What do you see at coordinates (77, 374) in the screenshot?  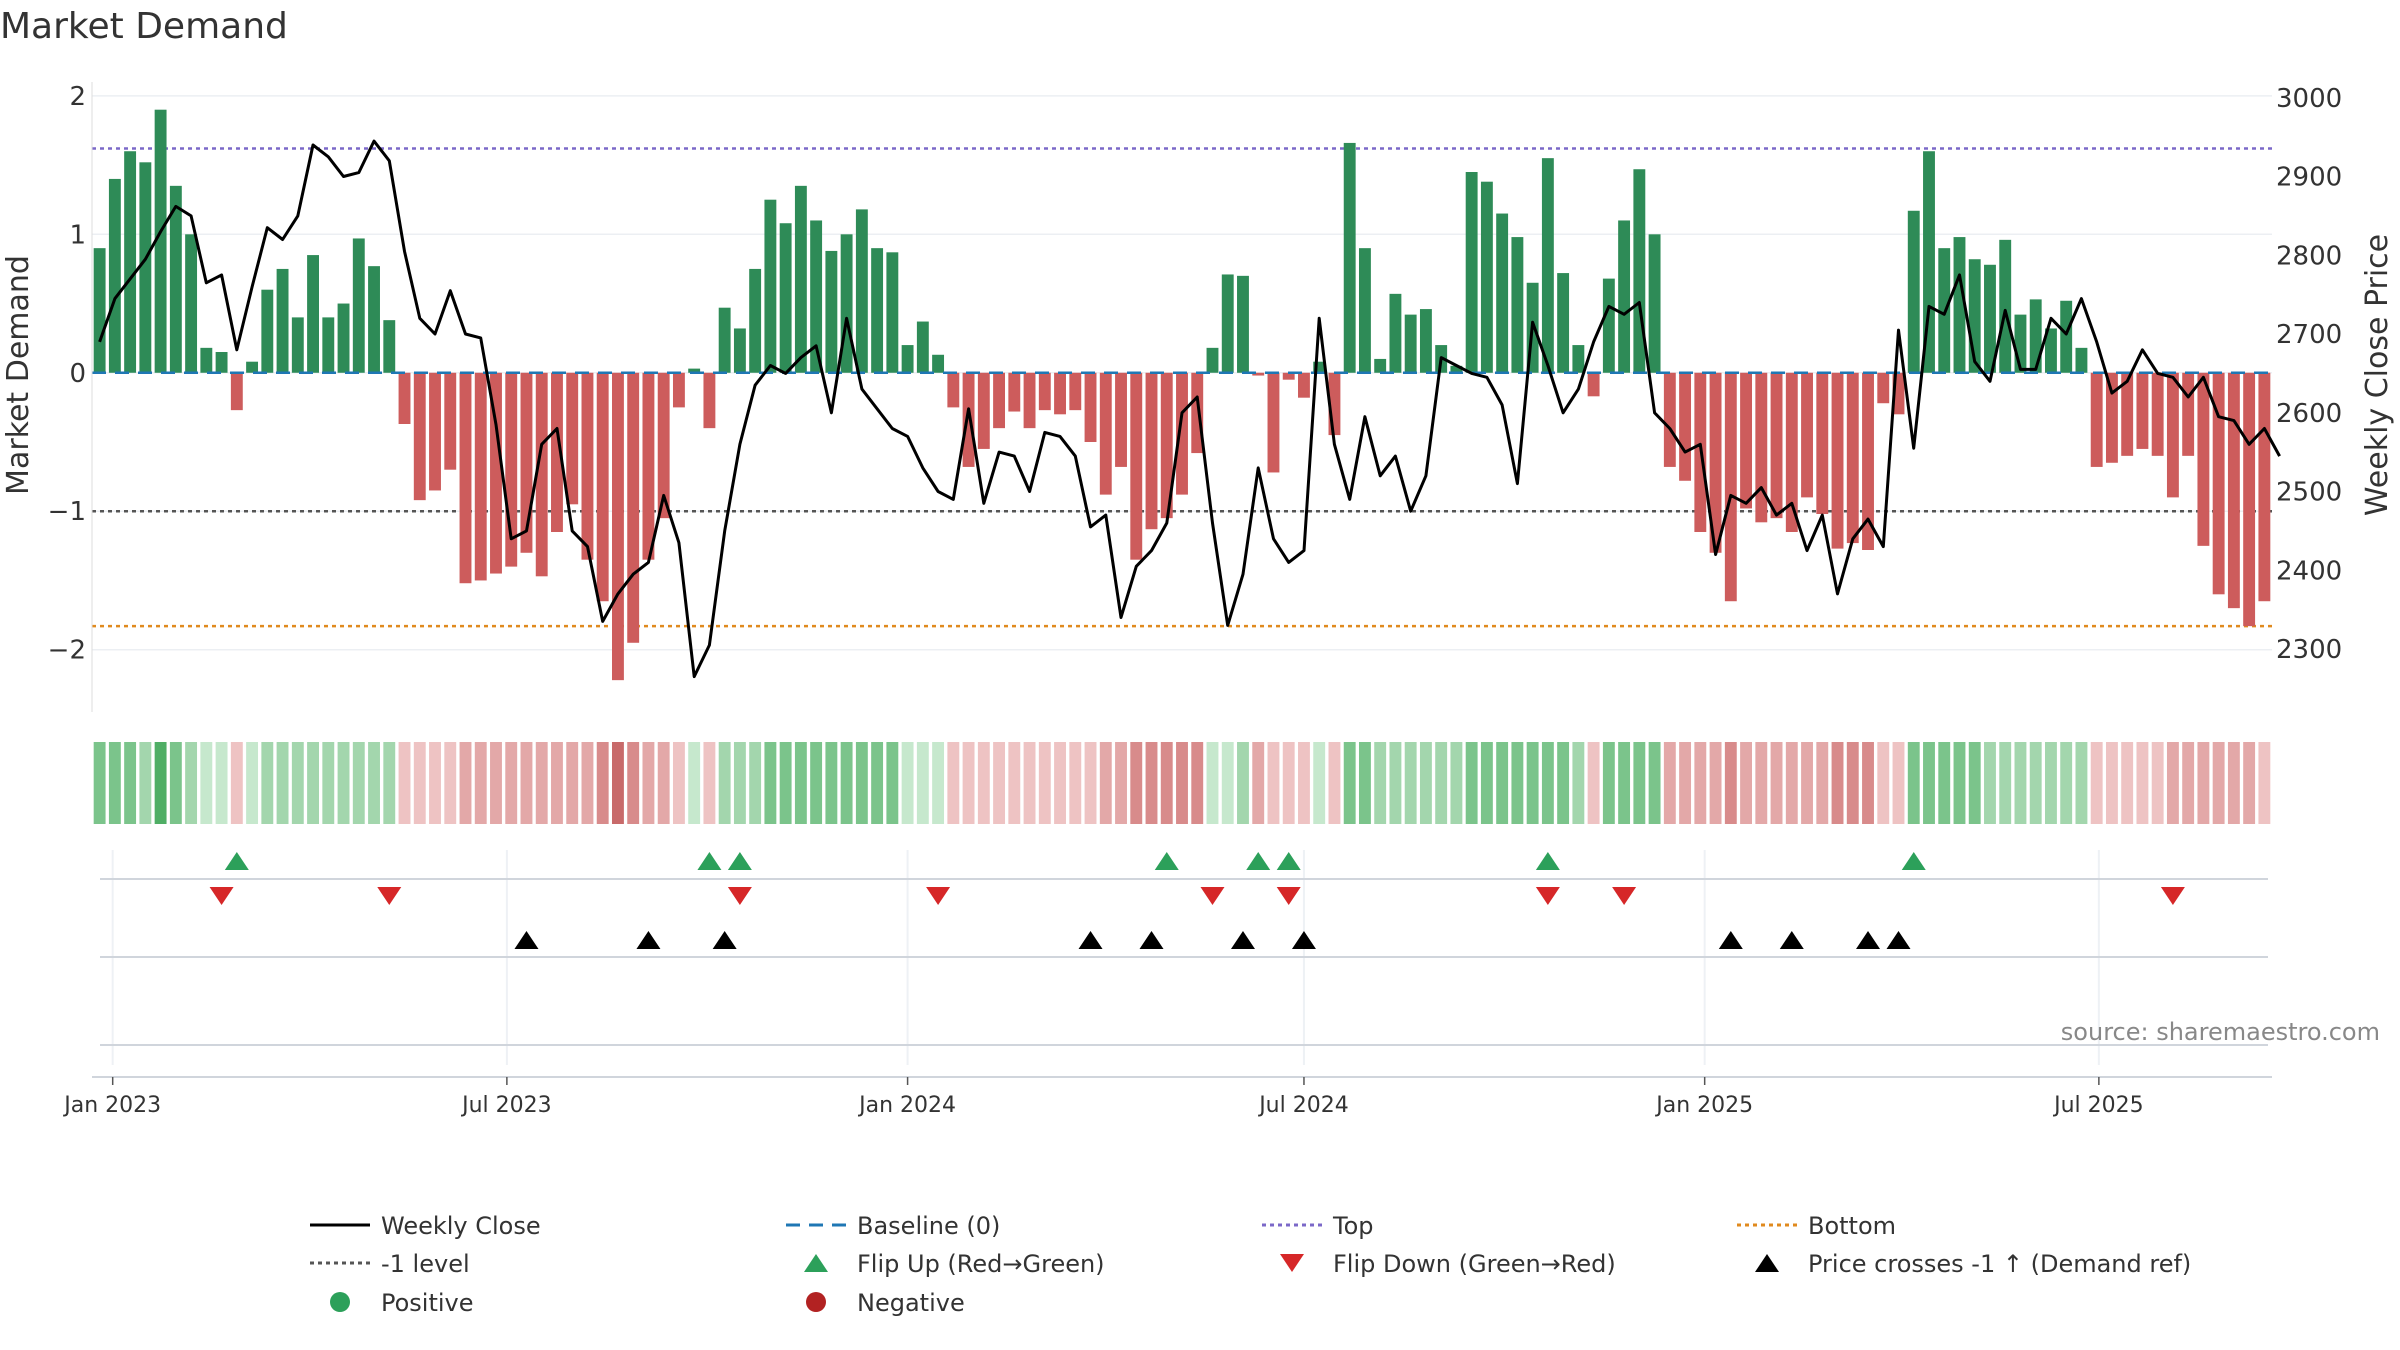 I see `left-tick-label: 0` at bounding box center [77, 374].